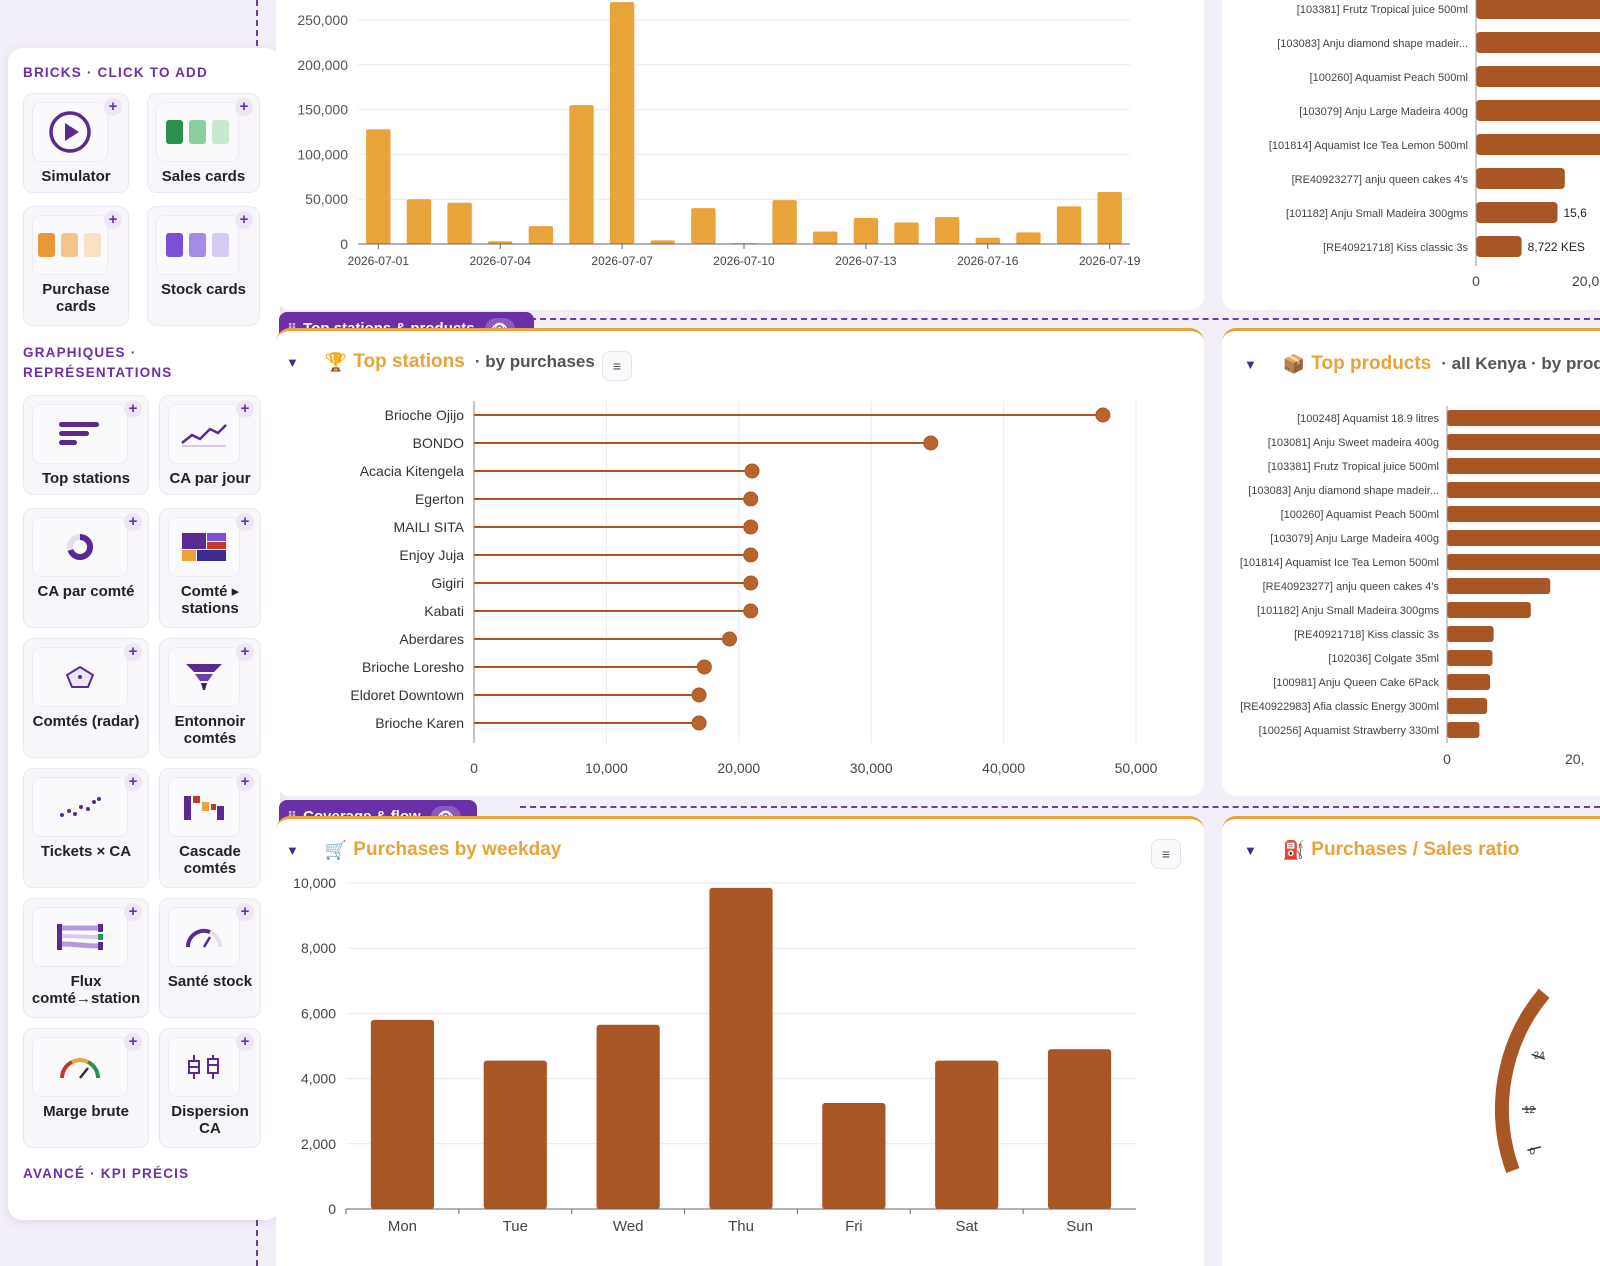 The height and width of the screenshot is (1266, 1600). What do you see at coordinates (1348, 611) in the screenshot?
I see `category-label: [101182] Anju Small Madeira 300gms` at bounding box center [1348, 611].